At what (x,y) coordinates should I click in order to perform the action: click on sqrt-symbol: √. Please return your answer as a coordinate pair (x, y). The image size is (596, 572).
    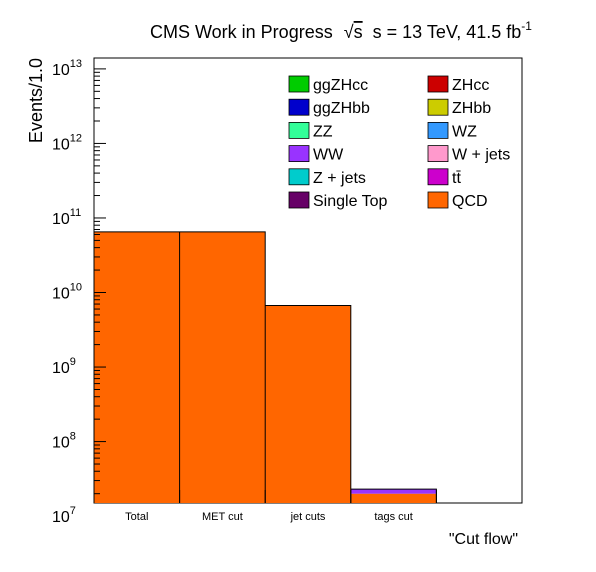
    Looking at the image, I should click on (349, 32).